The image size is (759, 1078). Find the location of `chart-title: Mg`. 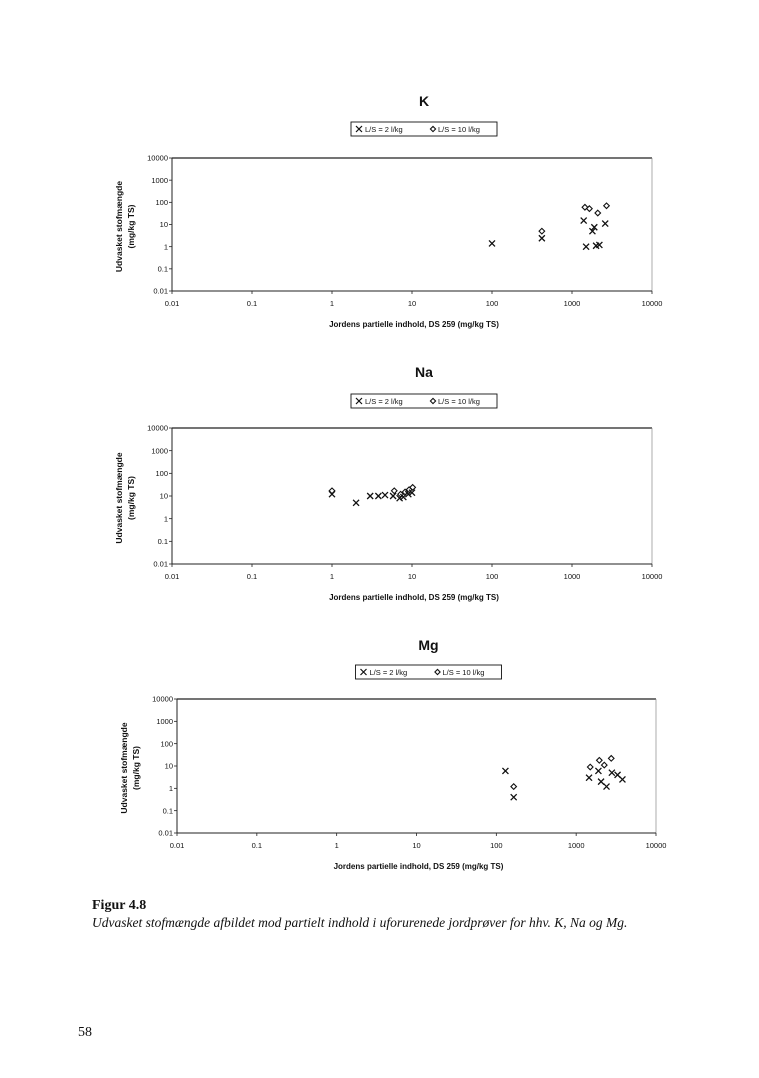

chart-title: Mg is located at coordinates (428, 645).